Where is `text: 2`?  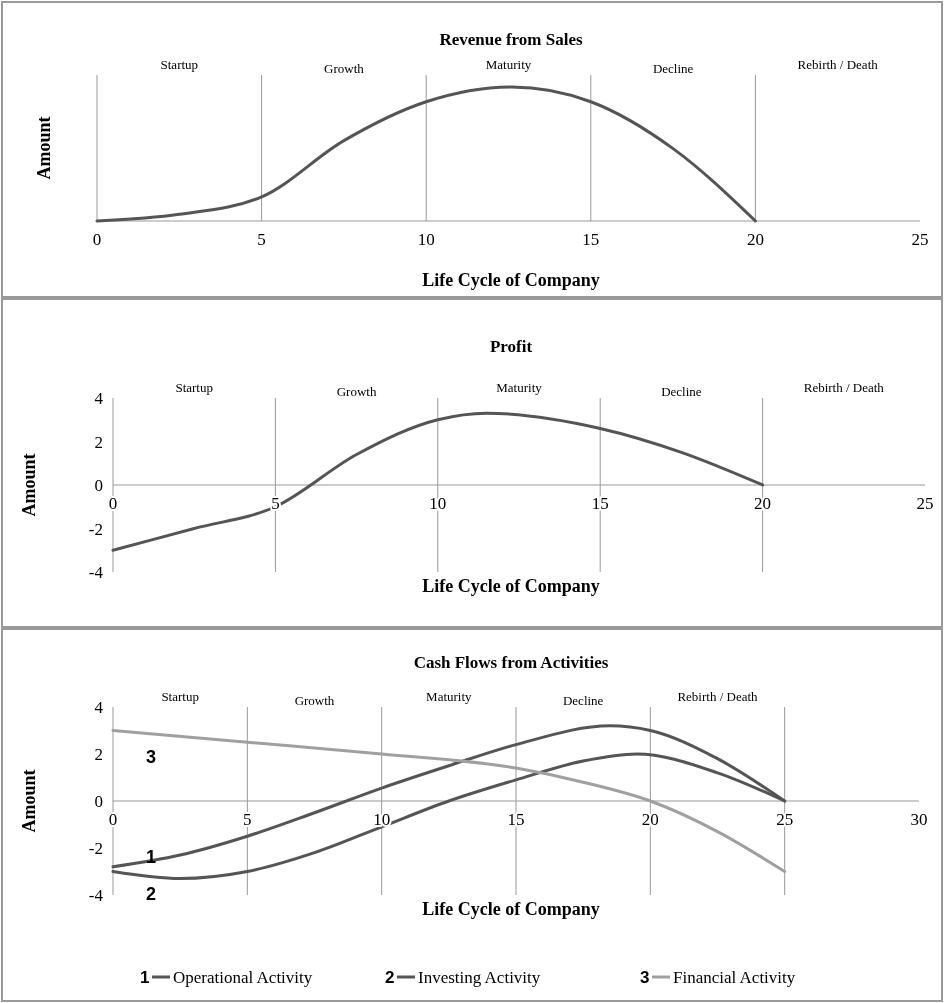 text: 2 is located at coordinates (390, 977).